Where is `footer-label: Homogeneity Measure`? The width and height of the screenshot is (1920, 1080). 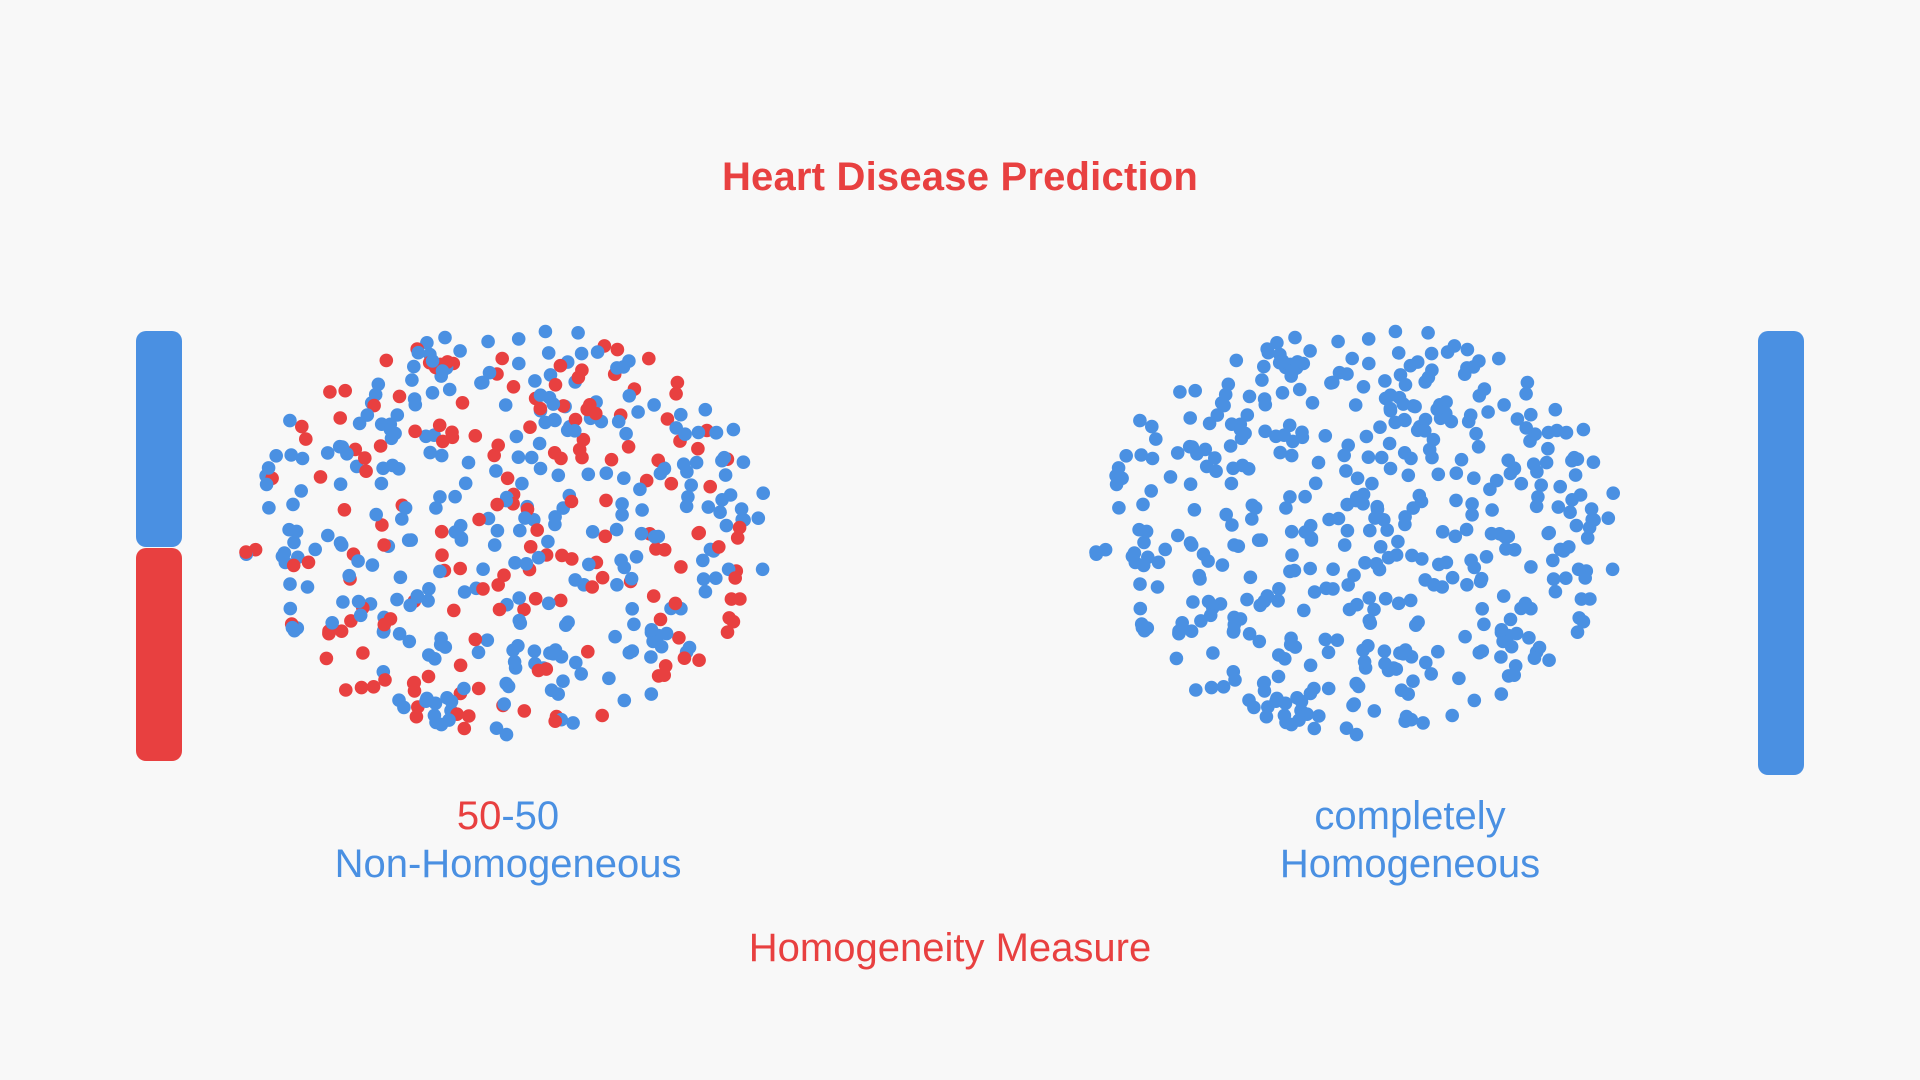
footer-label: Homogeneity Measure is located at coordinates (950, 948).